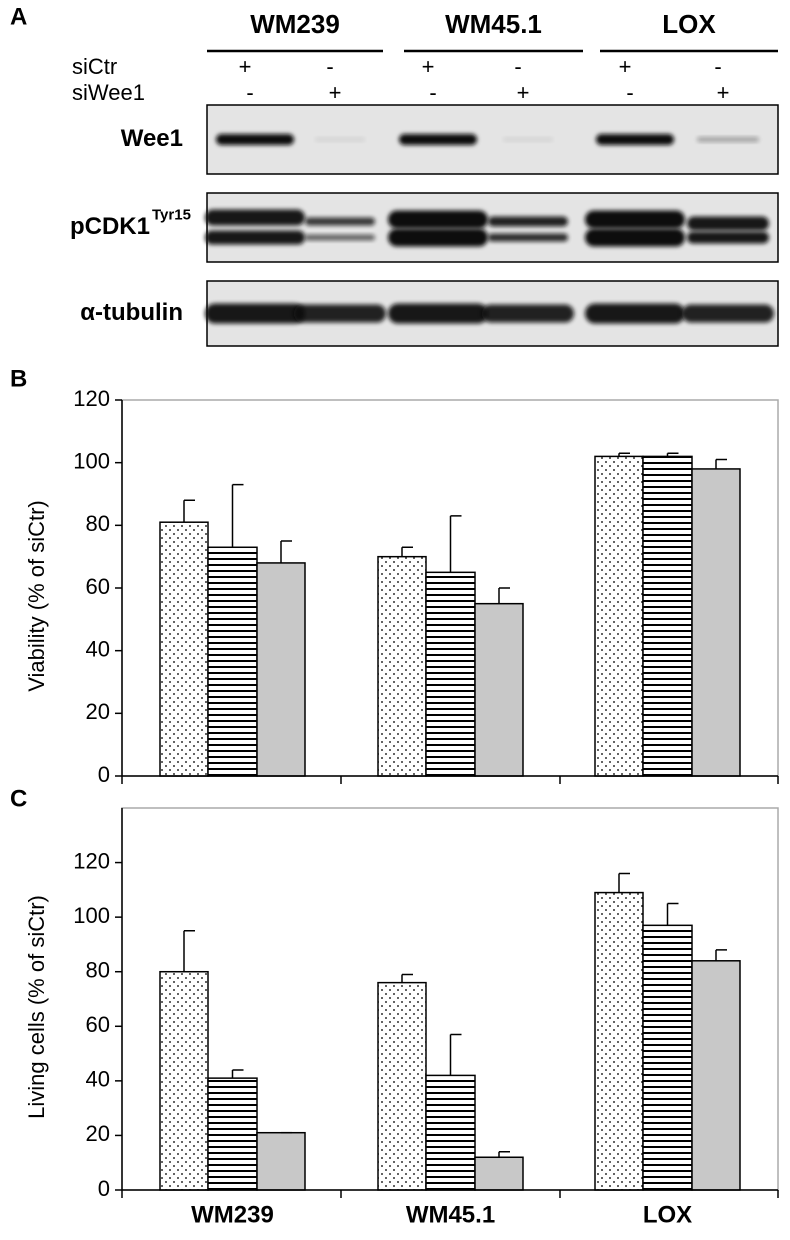  What do you see at coordinates (94, 66) in the screenshot?
I see `treatment-label: siCtr` at bounding box center [94, 66].